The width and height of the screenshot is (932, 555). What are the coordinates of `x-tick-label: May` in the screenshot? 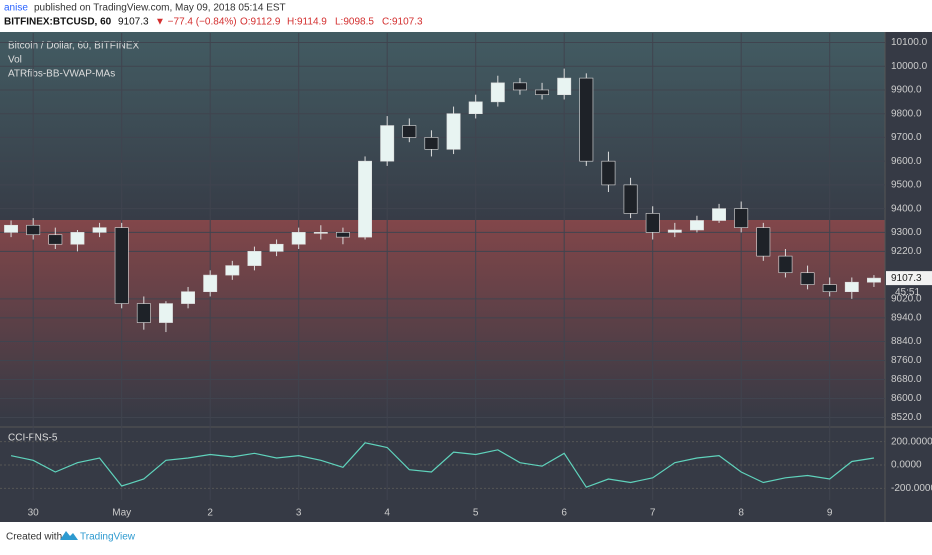 It's located at (121, 513).